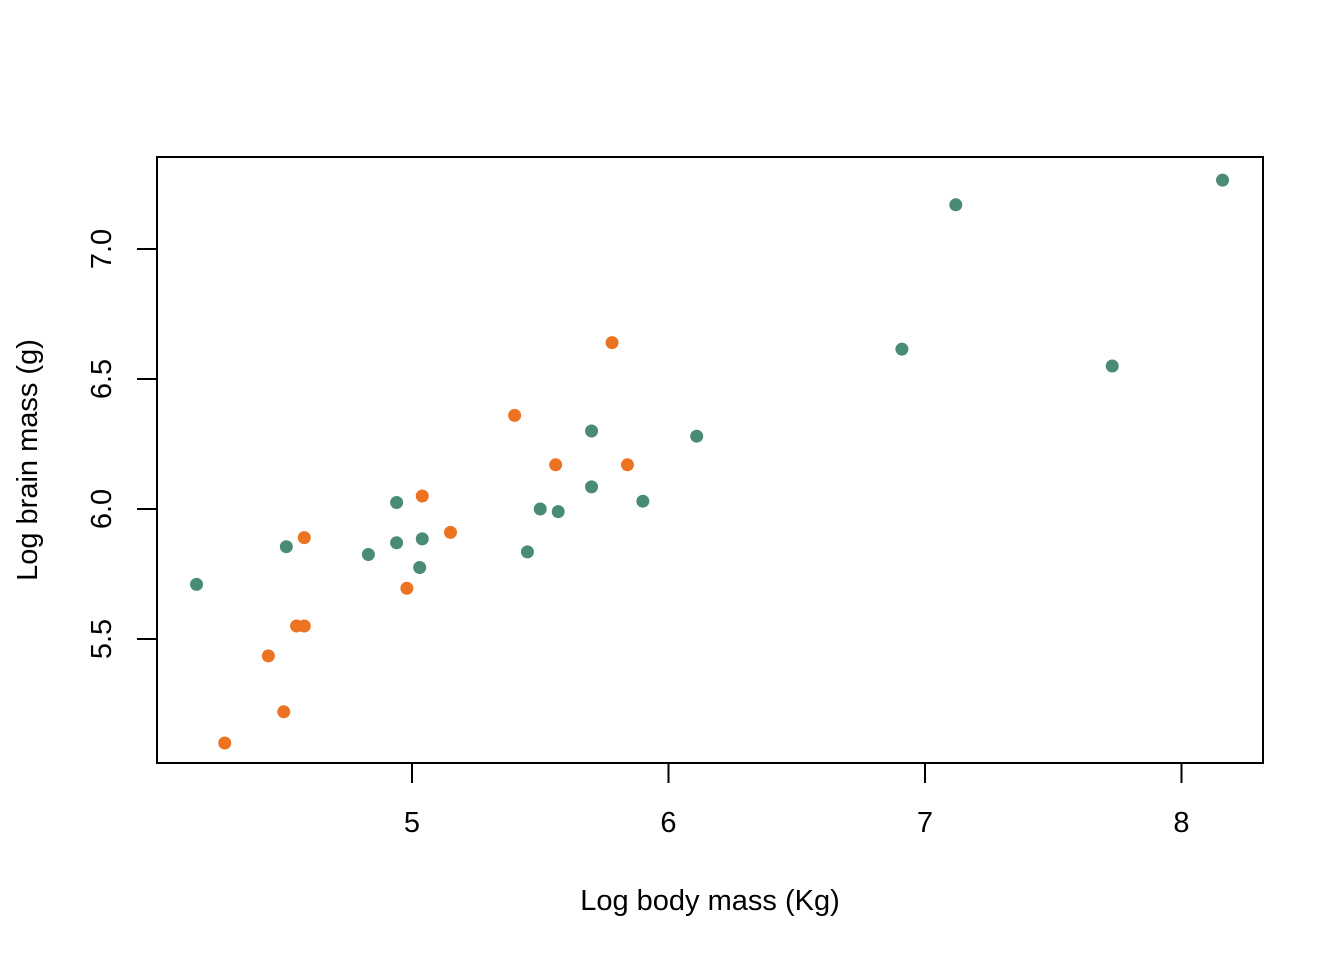  What do you see at coordinates (1181, 823) in the screenshot?
I see `x-tick-label: 8` at bounding box center [1181, 823].